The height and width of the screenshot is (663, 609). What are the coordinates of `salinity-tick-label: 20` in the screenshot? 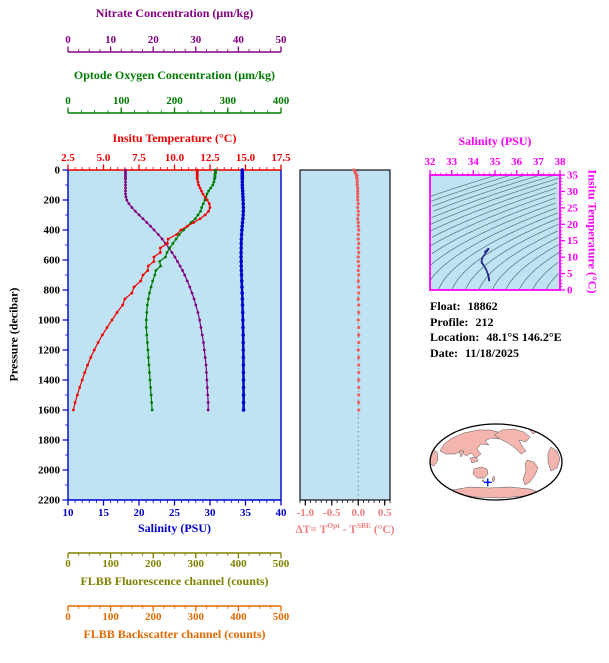 It's located at (140, 513).